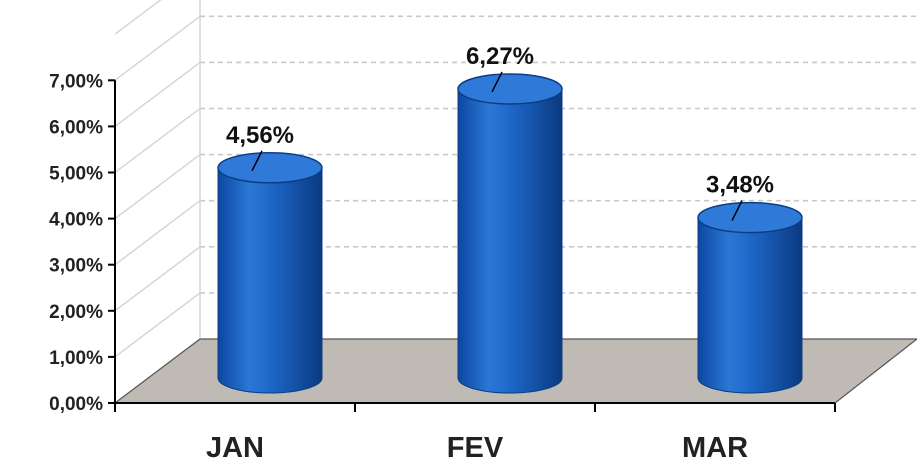 The image size is (917, 463). What do you see at coordinates (500, 56) in the screenshot?
I see `data-label: 6,27%` at bounding box center [500, 56].